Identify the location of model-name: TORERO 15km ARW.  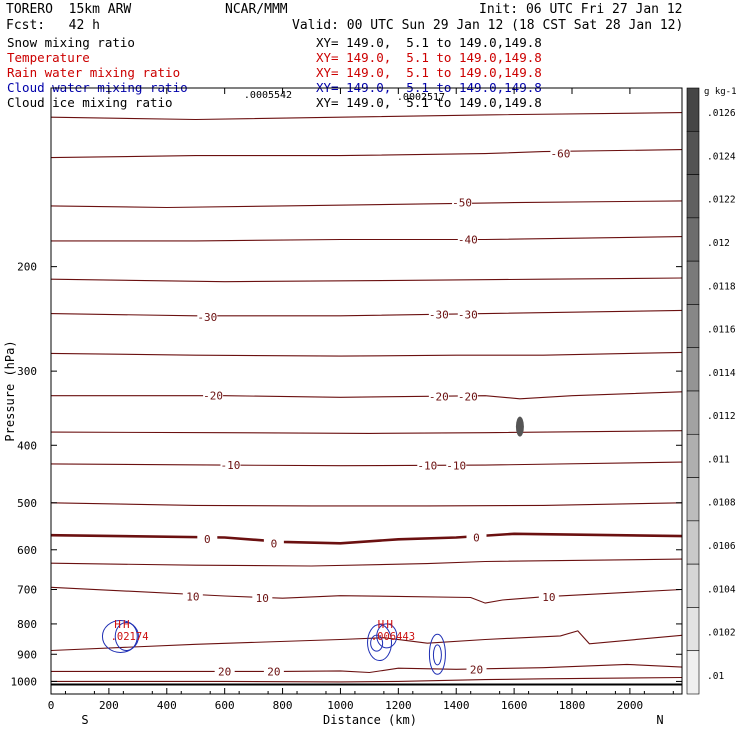
(69, 9).